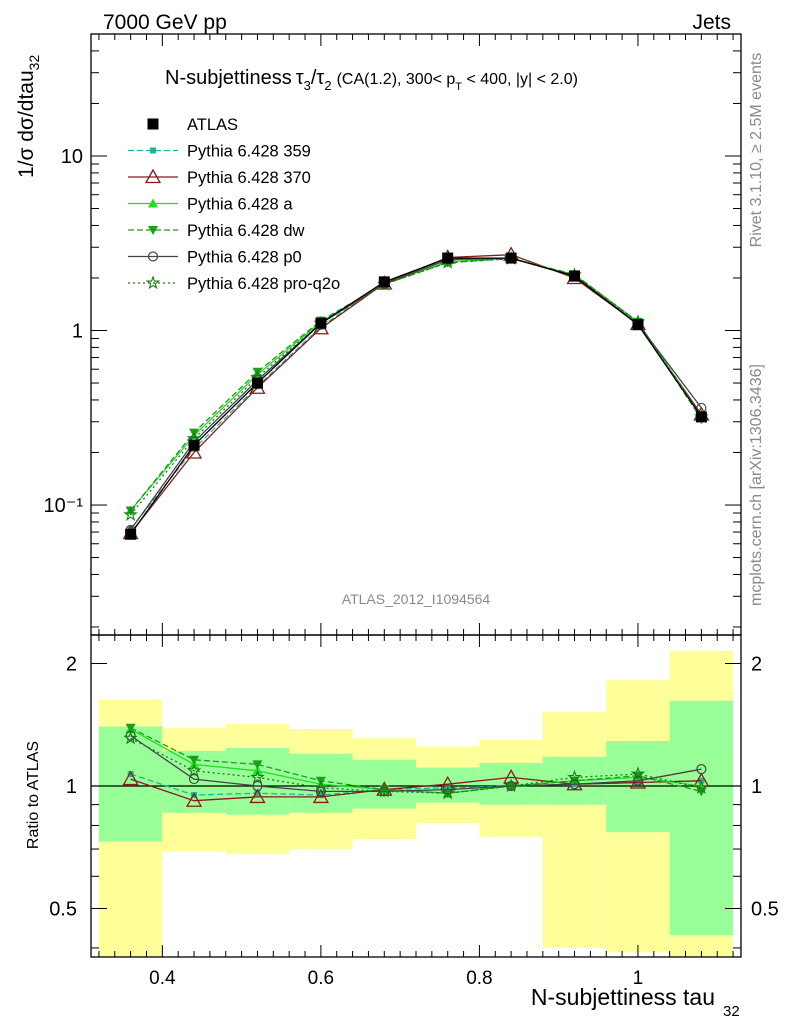 This screenshot has height=1024, width=786. What do you see at coordinates (165, 22) in the screenshot?
I see `header-left: 7000 GeV pp` at bounding box center [165, 22].